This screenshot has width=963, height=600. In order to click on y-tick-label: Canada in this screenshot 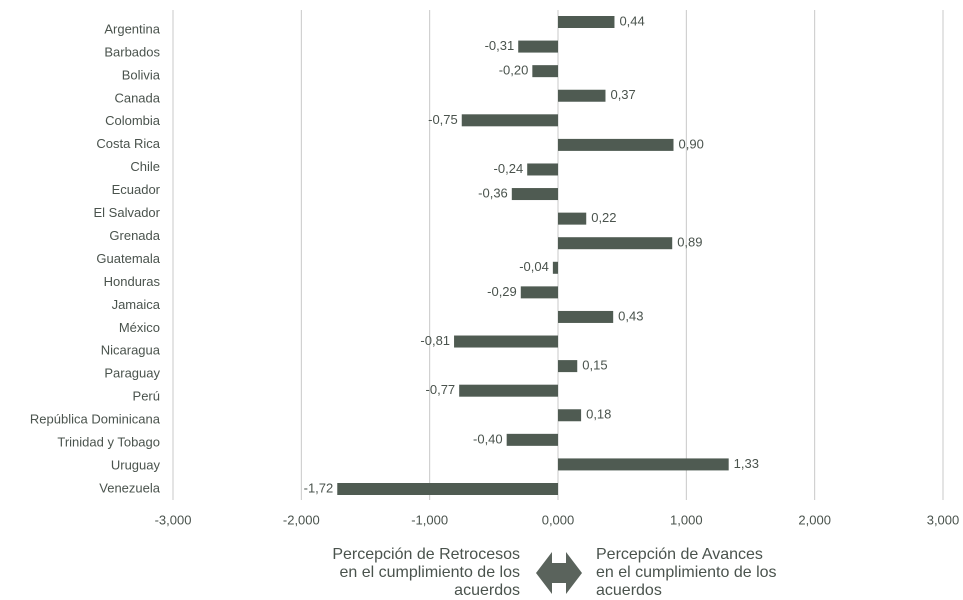, I will do `click(137, 97)`.